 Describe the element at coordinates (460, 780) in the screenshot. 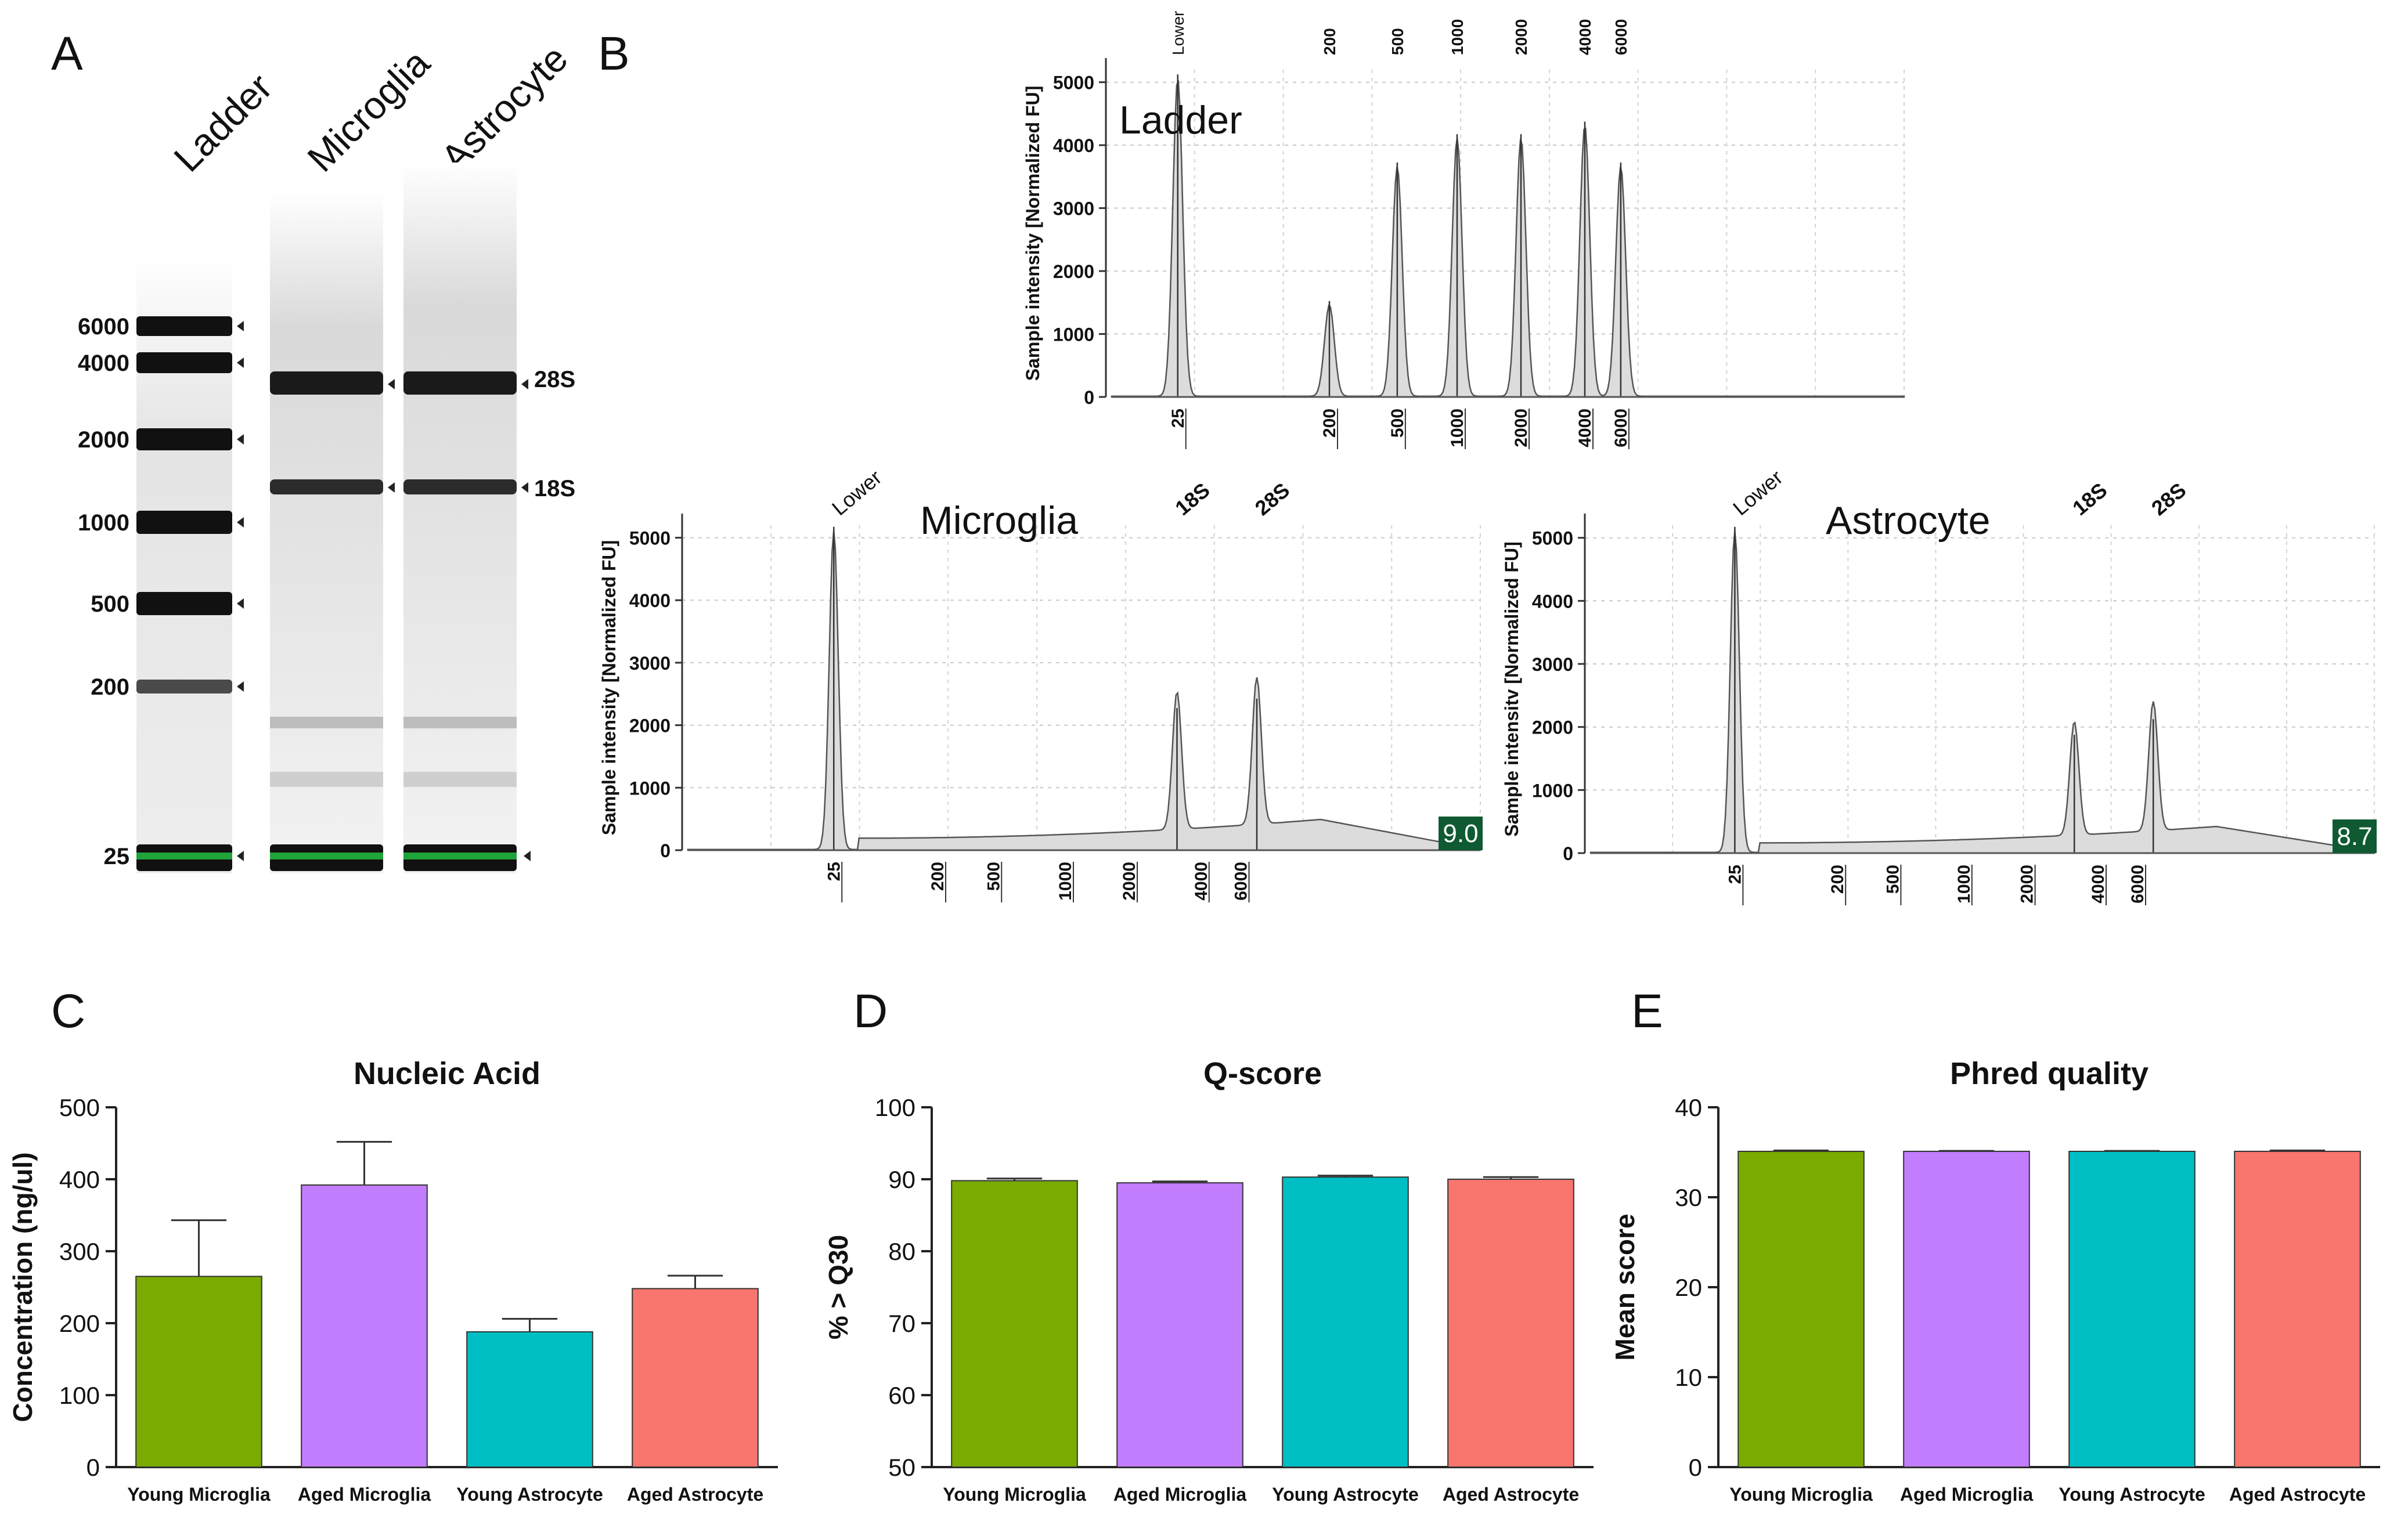

I see `faint-band` at that location.